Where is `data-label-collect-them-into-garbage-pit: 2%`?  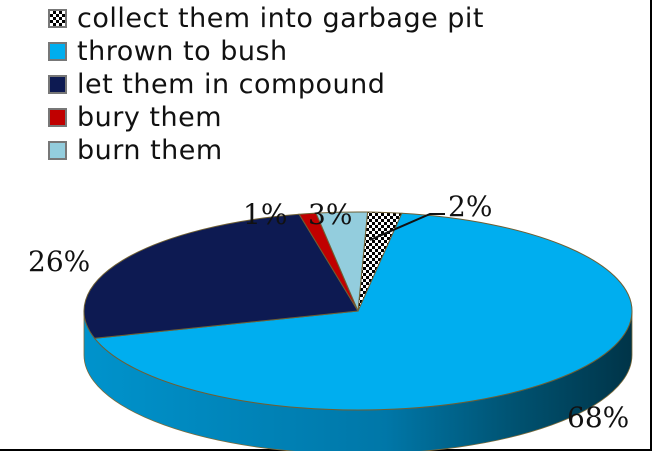 data-label-collect-them-into-garbage-pit: 2% is located at coordinates (470, 206).